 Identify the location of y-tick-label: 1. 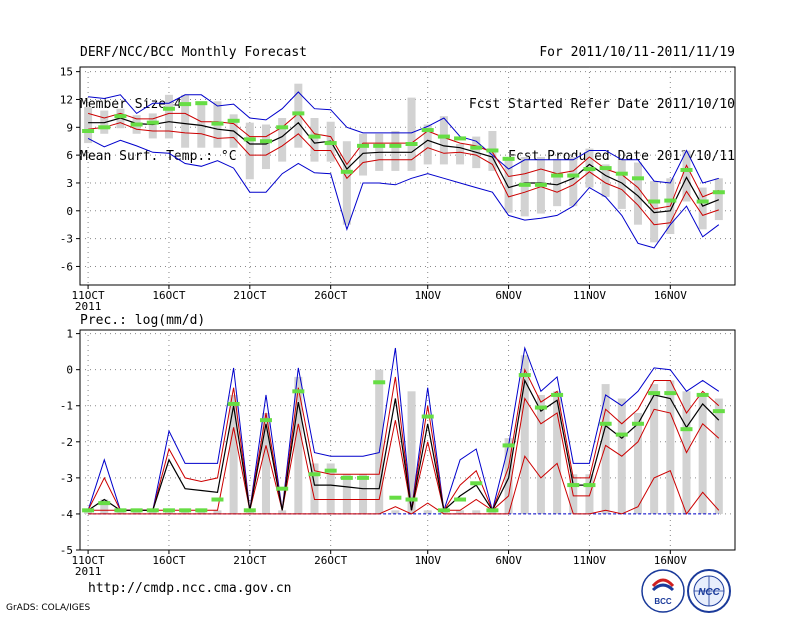
(69, 334).